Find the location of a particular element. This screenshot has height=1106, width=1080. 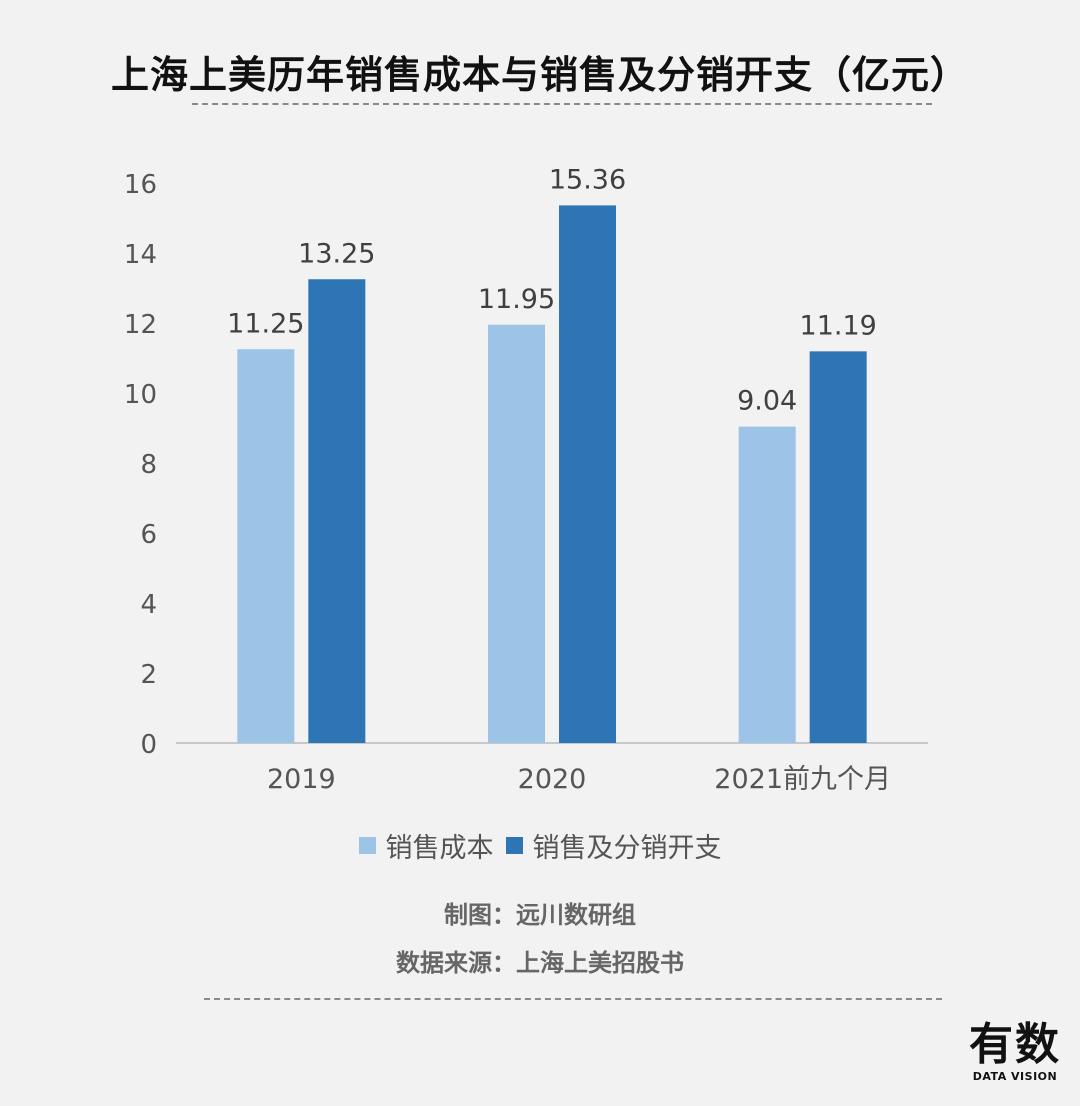

data-label: 15.36 is located at coordinates (587, 179).